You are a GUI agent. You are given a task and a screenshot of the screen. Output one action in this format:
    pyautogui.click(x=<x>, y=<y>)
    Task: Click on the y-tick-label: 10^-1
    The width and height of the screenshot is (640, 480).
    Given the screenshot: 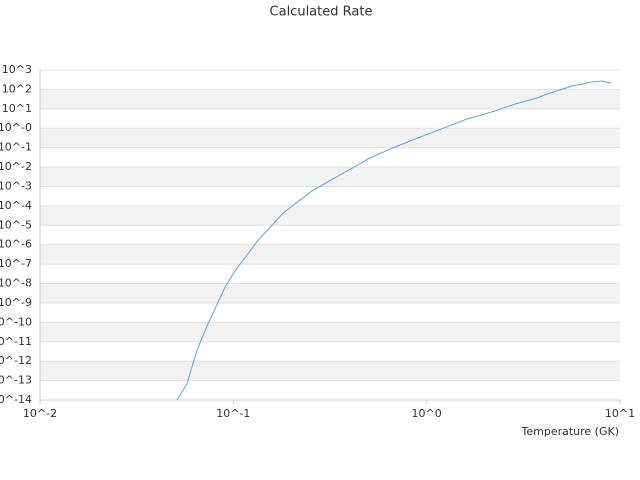 What is the action you would take?
    pyautogui.click(x=16, y=147)
    